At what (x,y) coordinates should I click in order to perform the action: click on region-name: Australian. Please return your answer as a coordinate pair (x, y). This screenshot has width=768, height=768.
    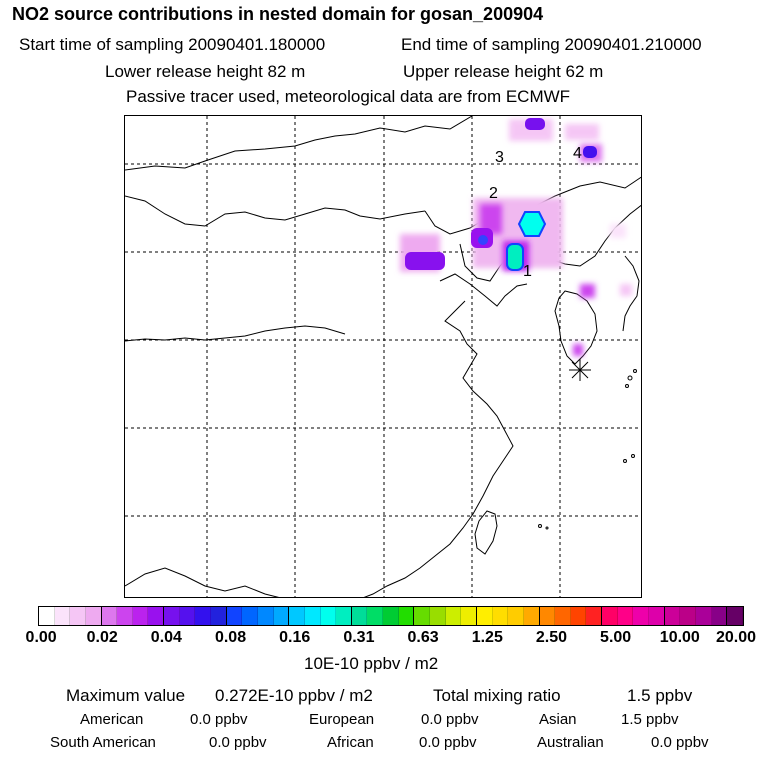
    Looking at the image, I should click on (570, 742).